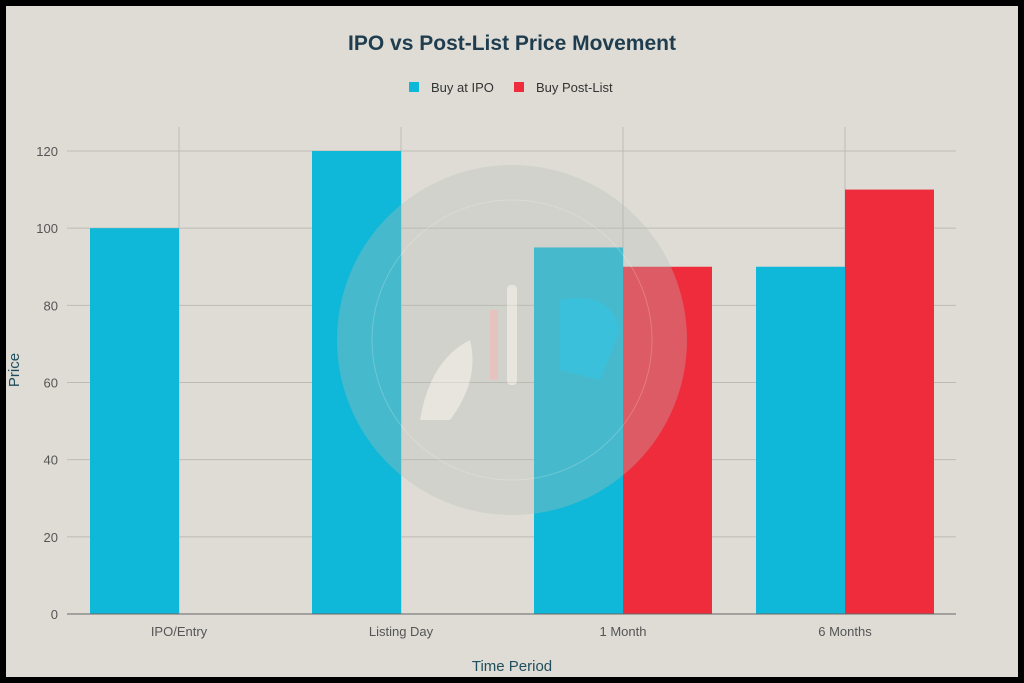 The height and width of the screenshot is (683, 1024). What do you see at coordinates (54, 614) in the screenshot?
I see `y-tick-label: 0` at bounding box center [54, 614].